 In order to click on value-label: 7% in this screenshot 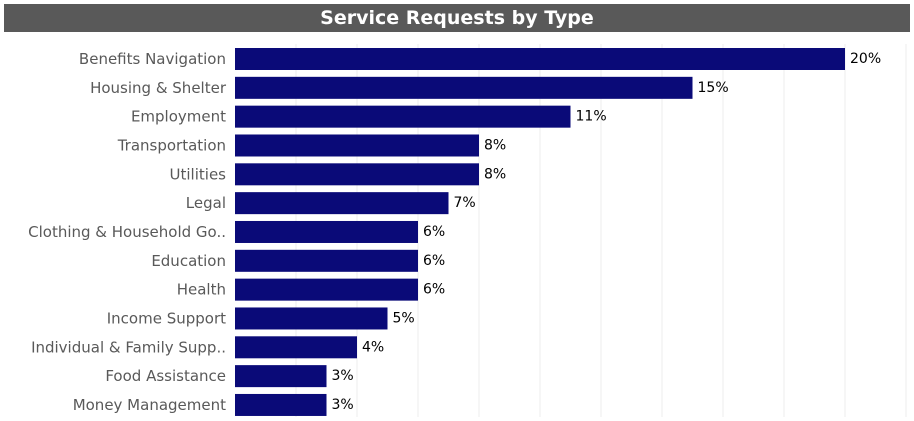, I will do `click(465, 203)`.